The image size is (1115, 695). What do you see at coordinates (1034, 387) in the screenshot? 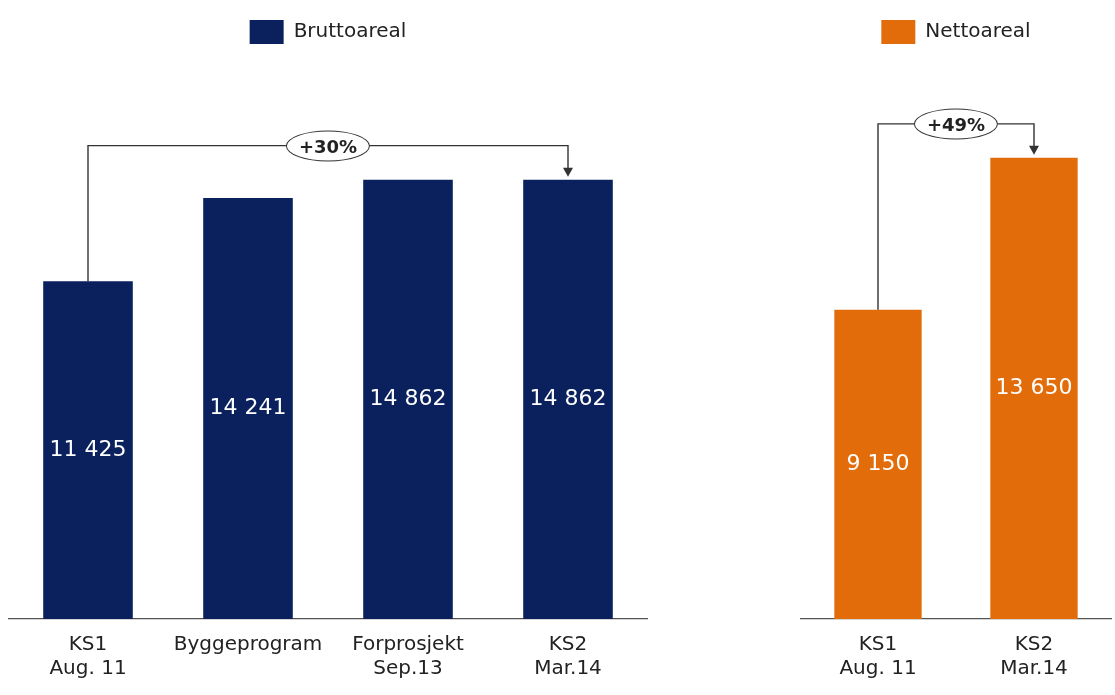
I see `data-label: 13 650` at bounding box center [1034, 387].